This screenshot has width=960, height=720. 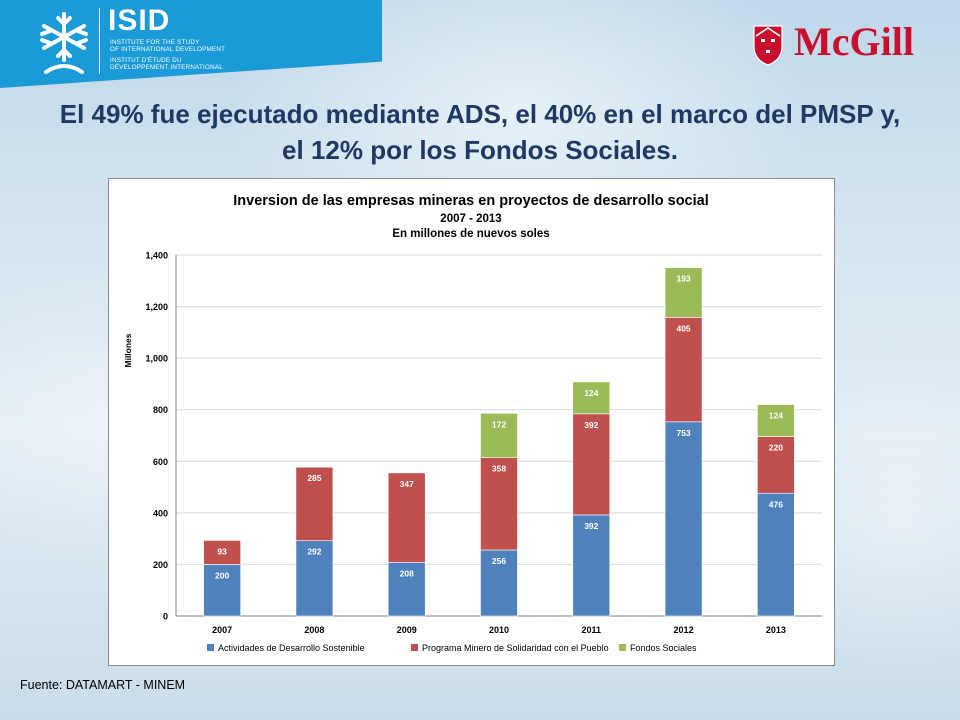 I want to click on isid-subtitle-line: INSTITUTE FOR THE STUDY, so click(x=155, y=42).